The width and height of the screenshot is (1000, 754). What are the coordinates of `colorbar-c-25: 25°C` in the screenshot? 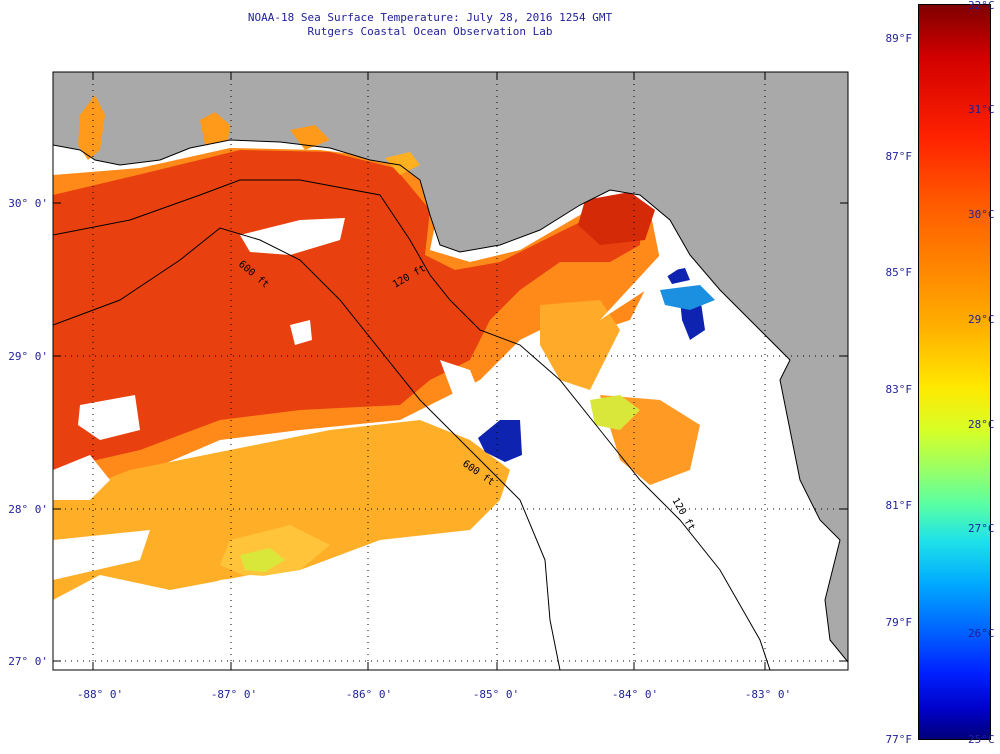 It's located at (981, 739).